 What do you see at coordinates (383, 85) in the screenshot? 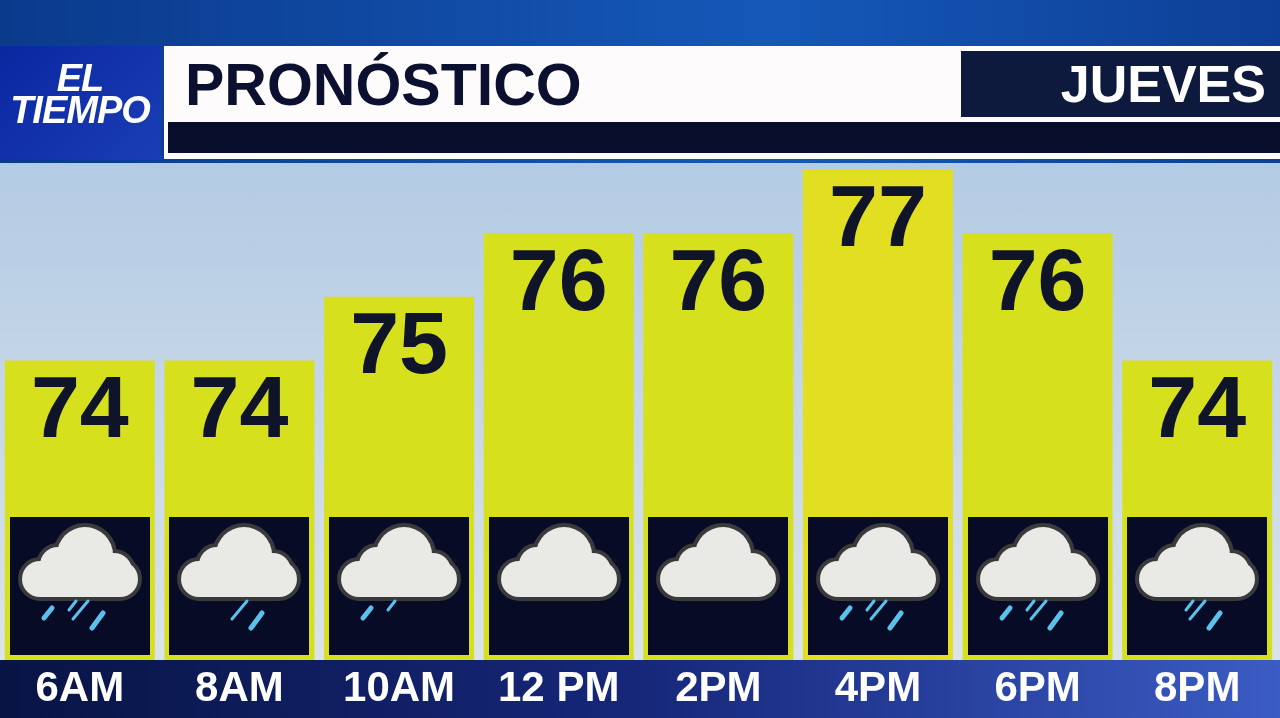
I see `chart-title: PRONÓSTICO` at bounding box center [383, 85].